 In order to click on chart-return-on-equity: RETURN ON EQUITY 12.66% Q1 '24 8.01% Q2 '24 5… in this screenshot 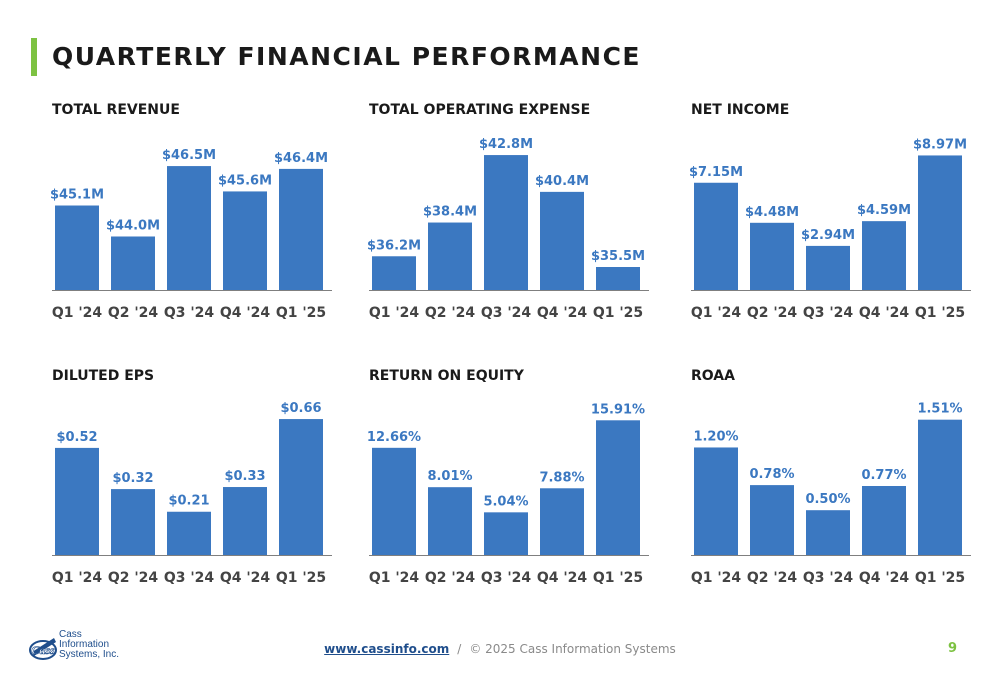, I will do `click(508, 477)`.